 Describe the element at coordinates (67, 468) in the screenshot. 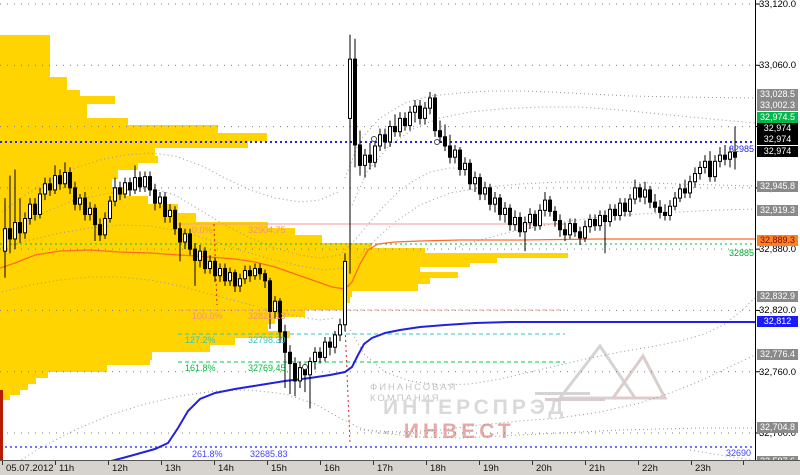

I see `time-axis-label: 11h` at that location.